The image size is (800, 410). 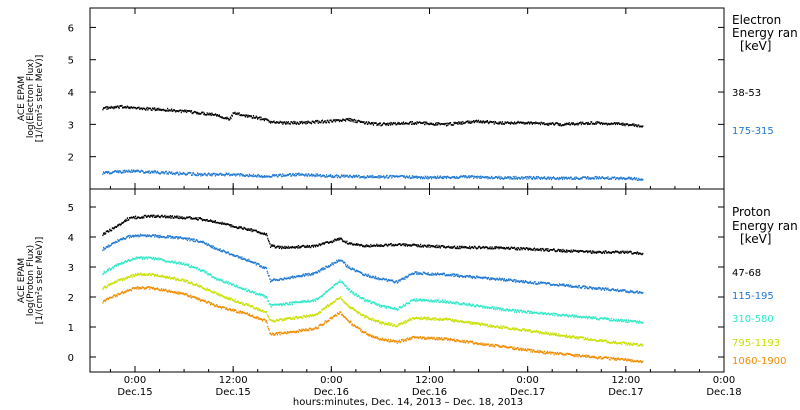 I want to click on y-tick-label: 4, so click(x=71, y=238).